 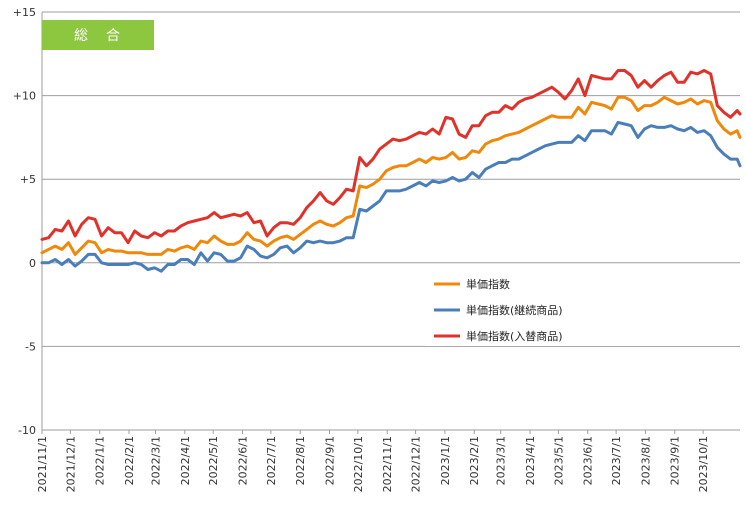 I want to click on x-tick-label: 2022/9/1, so click(x=330, y=460).